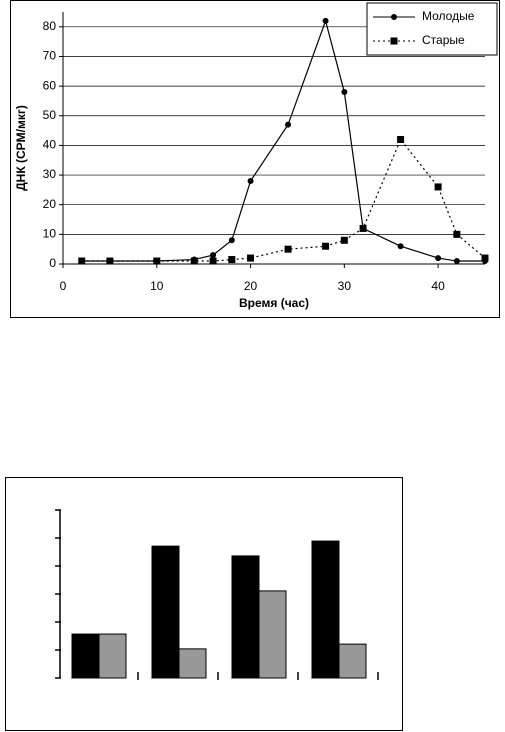 The image size is (505, 732). What do you see at coordinates (345, 286) in the screenshot?
I see `x-tick-label: 30` at bounding box center [345, 286].